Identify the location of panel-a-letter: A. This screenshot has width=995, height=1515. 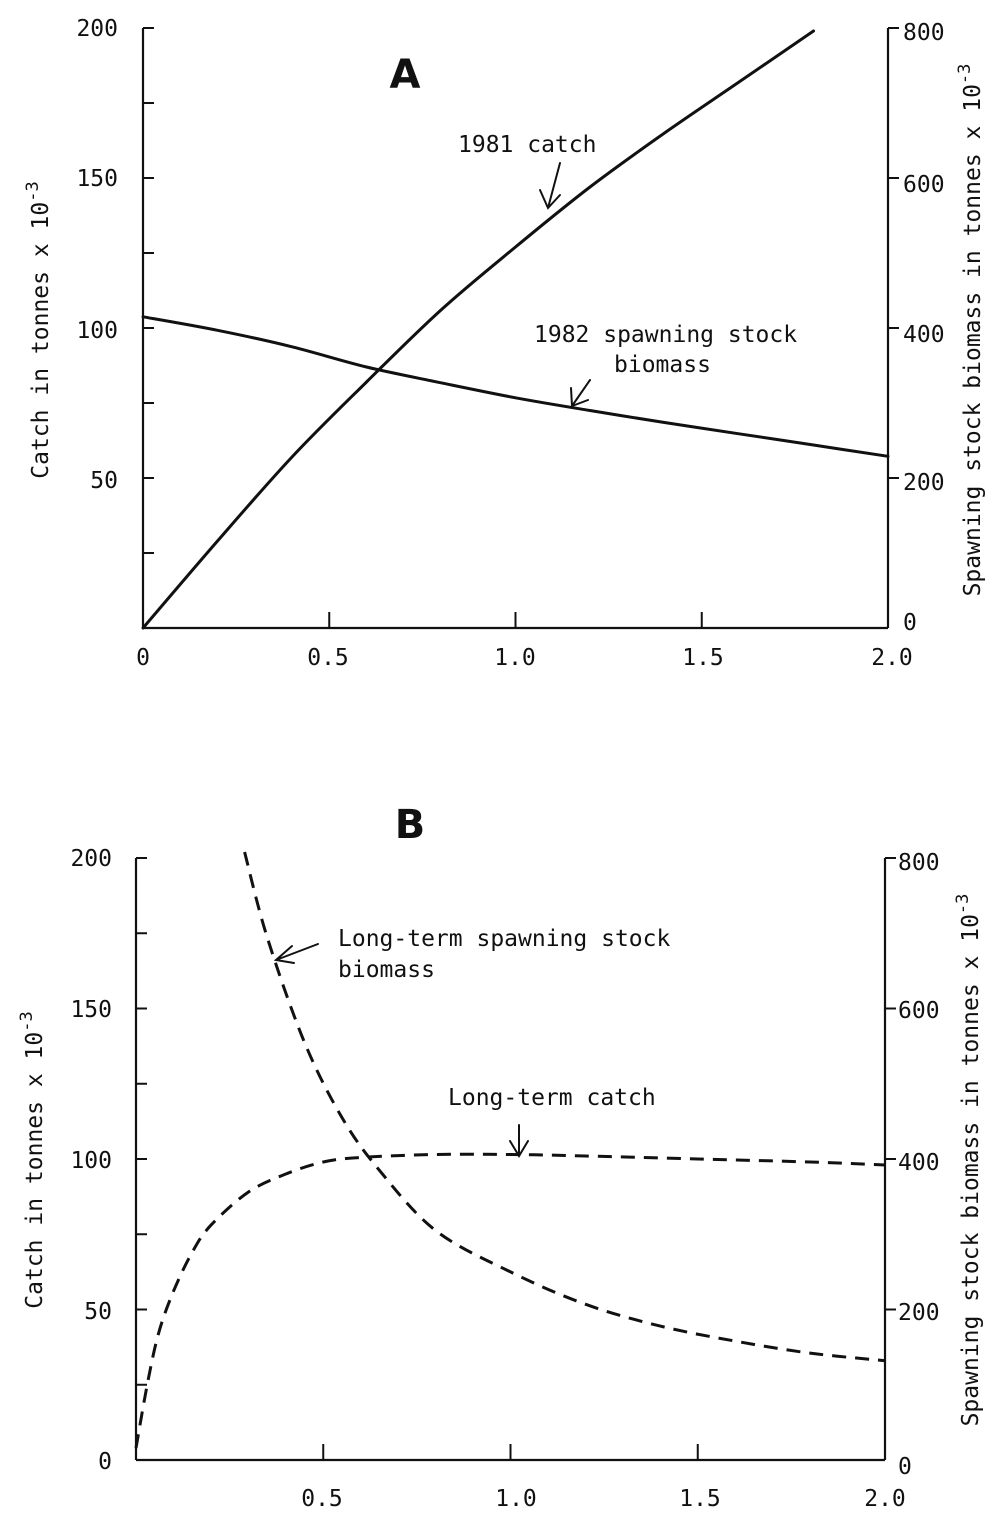
(405, 75).